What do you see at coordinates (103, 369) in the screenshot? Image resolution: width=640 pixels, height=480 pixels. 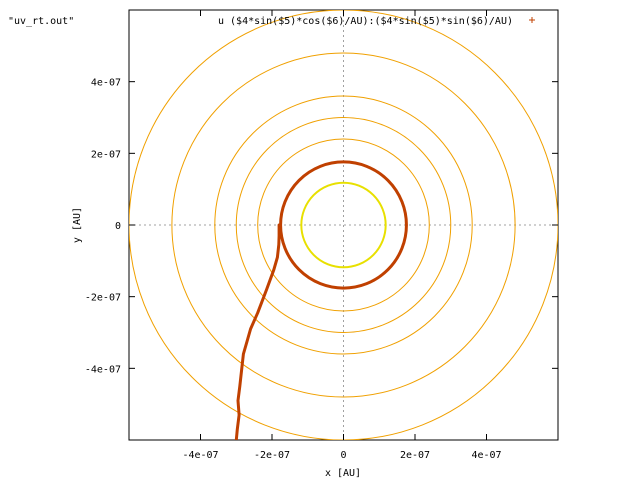 I see `y-tick-label: -4e-07` at bounding box center [103, 369].